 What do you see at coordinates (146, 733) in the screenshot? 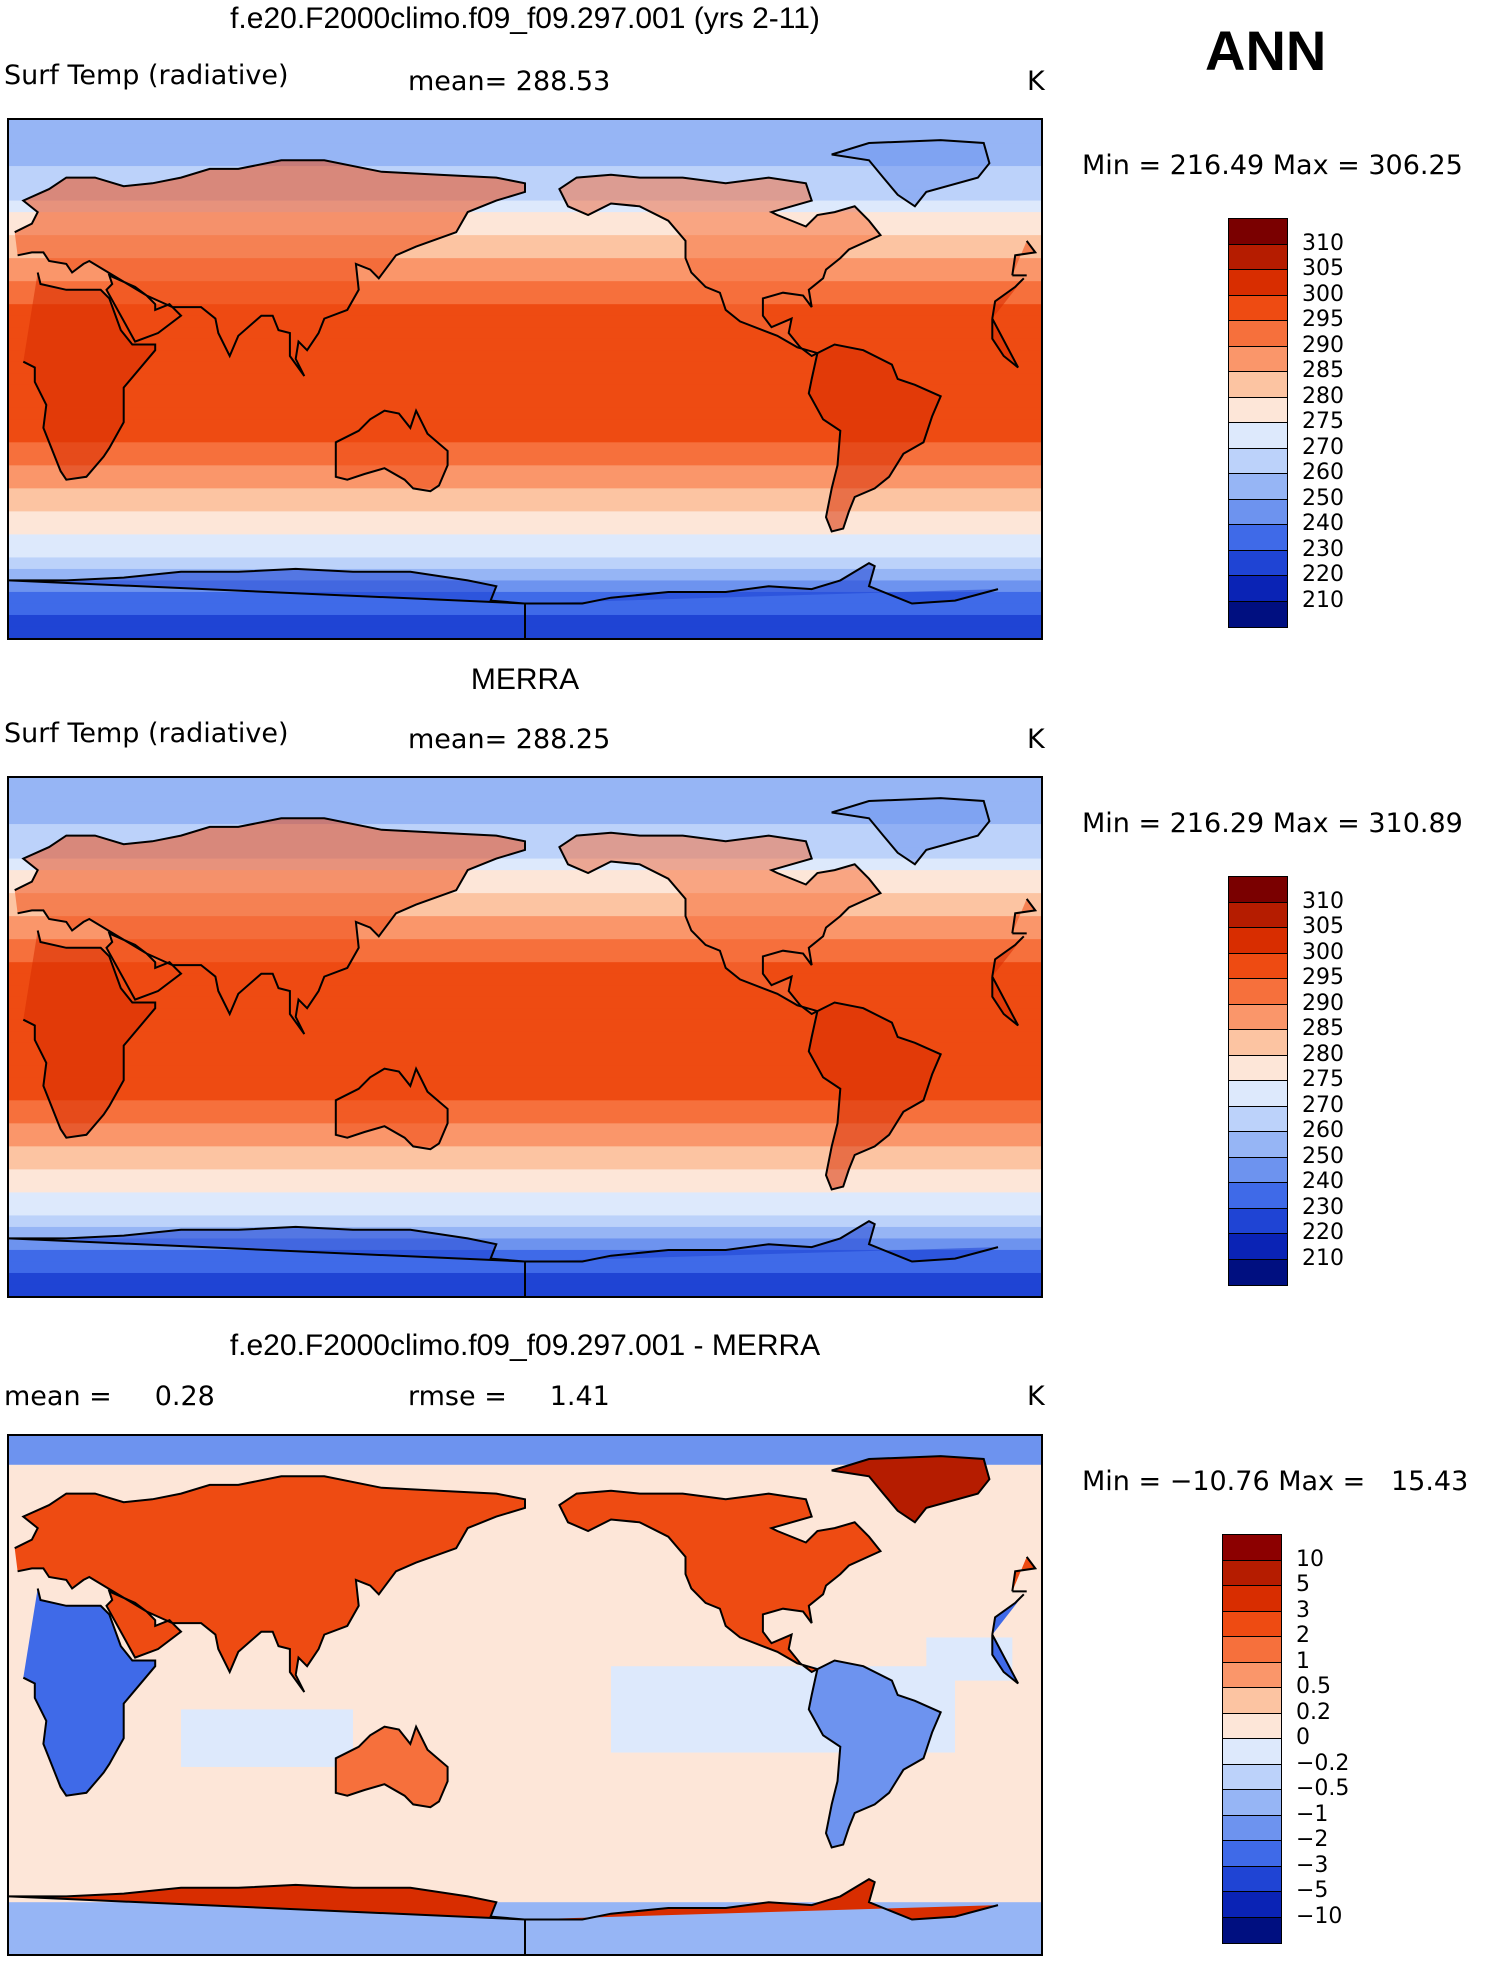
I see `panel2-variable: Surf Temp (radiative)` at bounding box center [146, 733].